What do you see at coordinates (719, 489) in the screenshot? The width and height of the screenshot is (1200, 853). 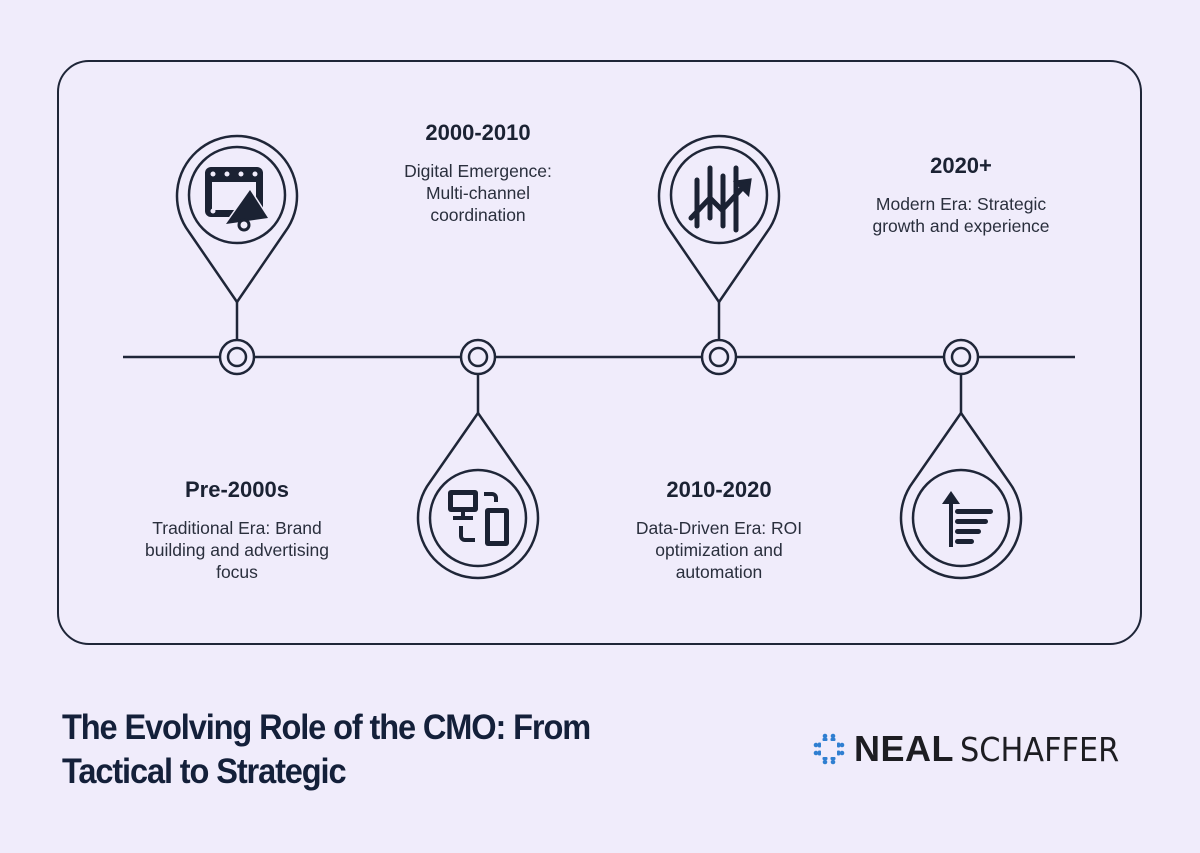 I see `era-year: 2010-2020` at bounding box center [719, 489].